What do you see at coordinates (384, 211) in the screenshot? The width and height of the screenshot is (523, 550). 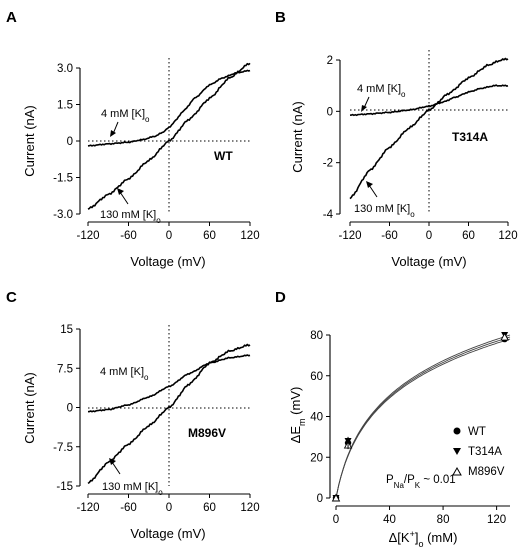 I see `annotation-130mM-b: 130 mM [K]o` at bounding box center [384, 211].